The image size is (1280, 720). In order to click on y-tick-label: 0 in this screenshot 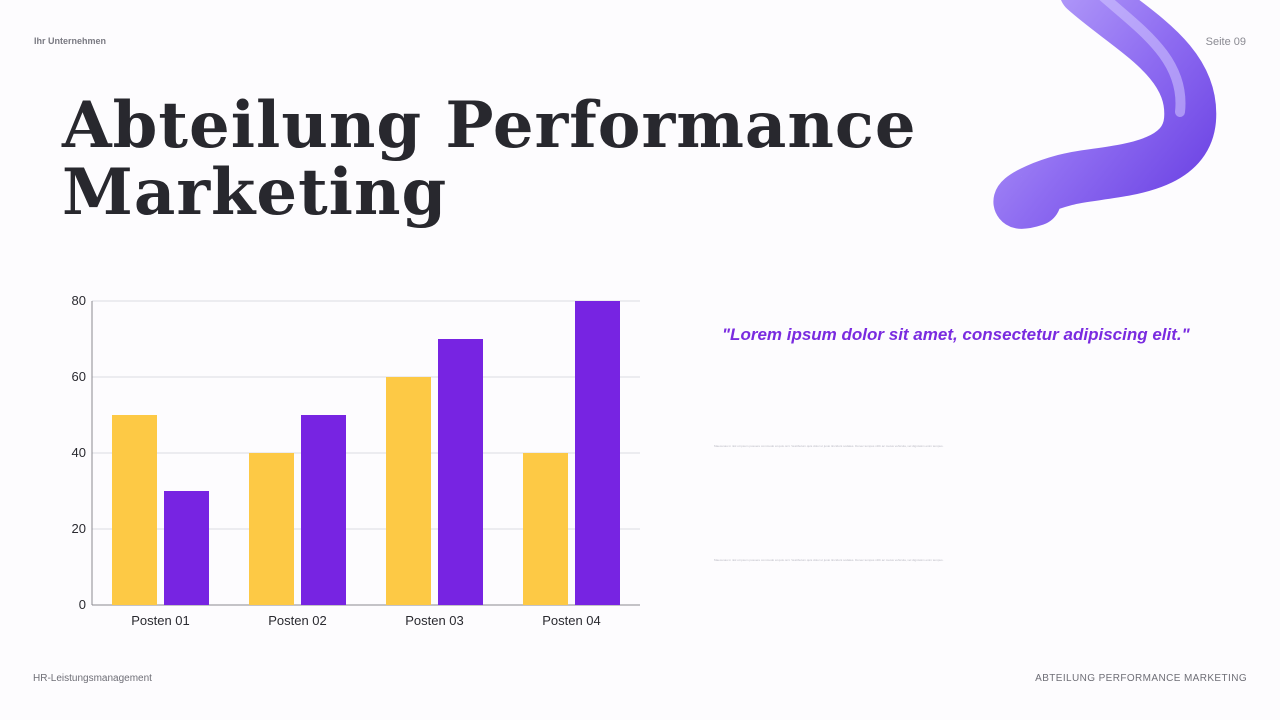, I will do `click(82, 604)`.